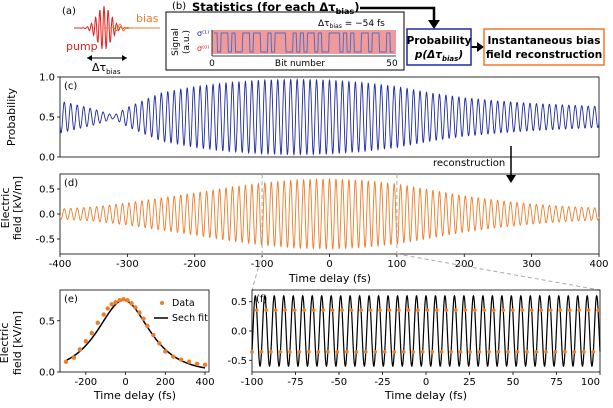 Image resolution: width=613 pixels, height=408 pixels. What do you see at coordinates (511, 179) in the screenshot?
I see `reconstruction-arrowhead` at bounding box center [511, 179].